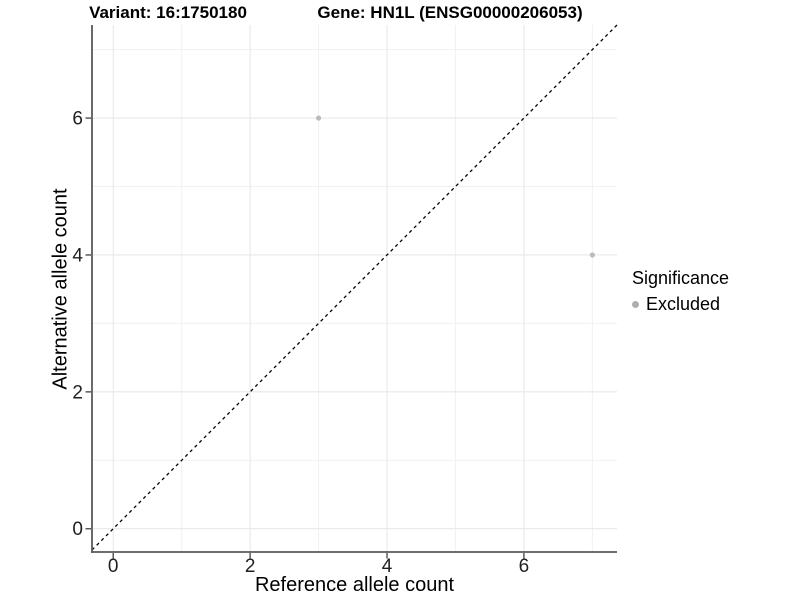  I want to click on y-tick-label: 2, so click(77, 392).